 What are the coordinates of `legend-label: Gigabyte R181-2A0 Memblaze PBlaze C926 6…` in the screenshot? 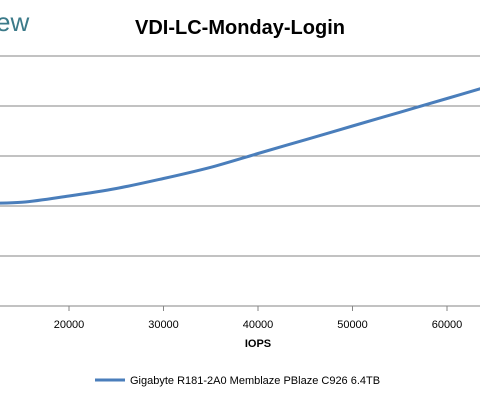 It's located at (255, 381).